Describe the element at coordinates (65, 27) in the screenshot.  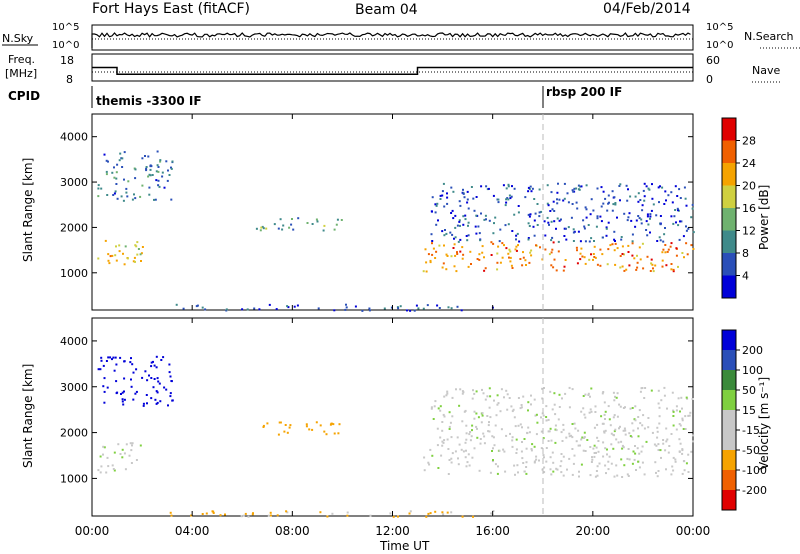
I see `noise-tick-top-left: 10^5` at that location.